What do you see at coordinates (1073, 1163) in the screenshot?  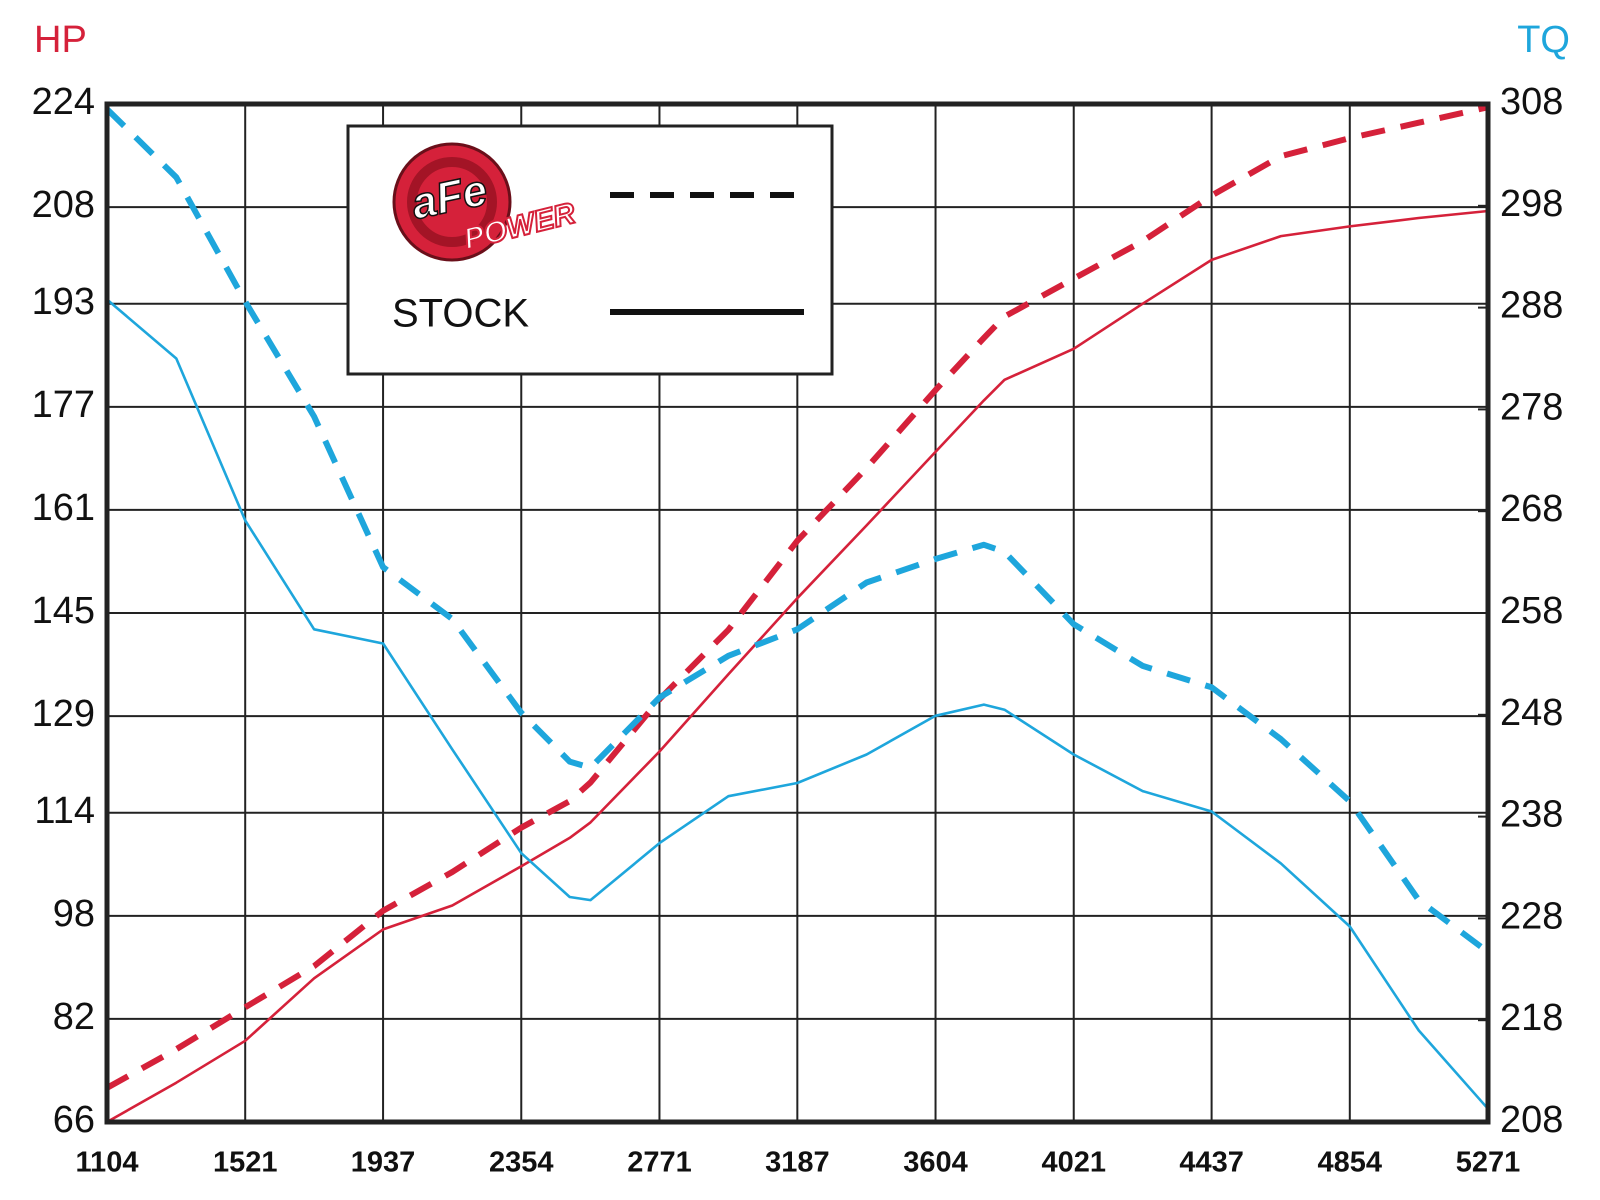 I see `x-tick-label: 4021` at bounding box center [1073, 1163].